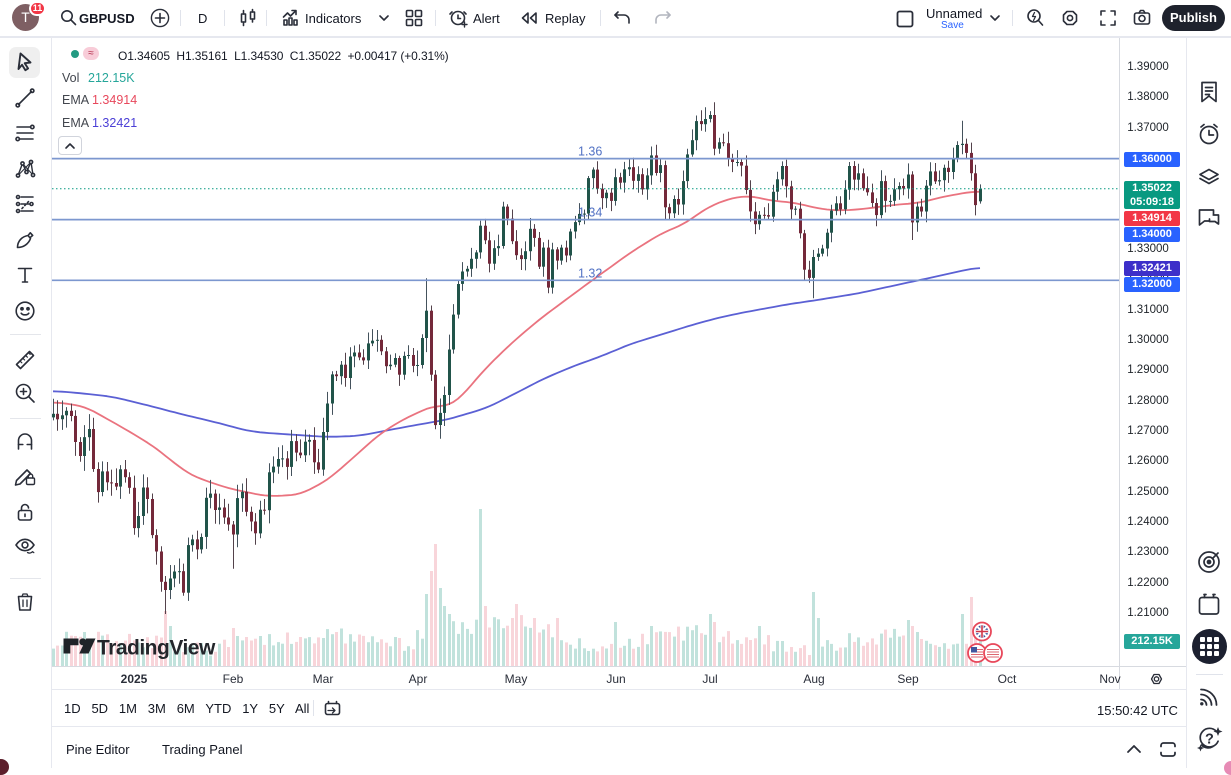 This screenshot has height=775, width=1231. I want to click on svg-text: 1.34, so click(590, 213).